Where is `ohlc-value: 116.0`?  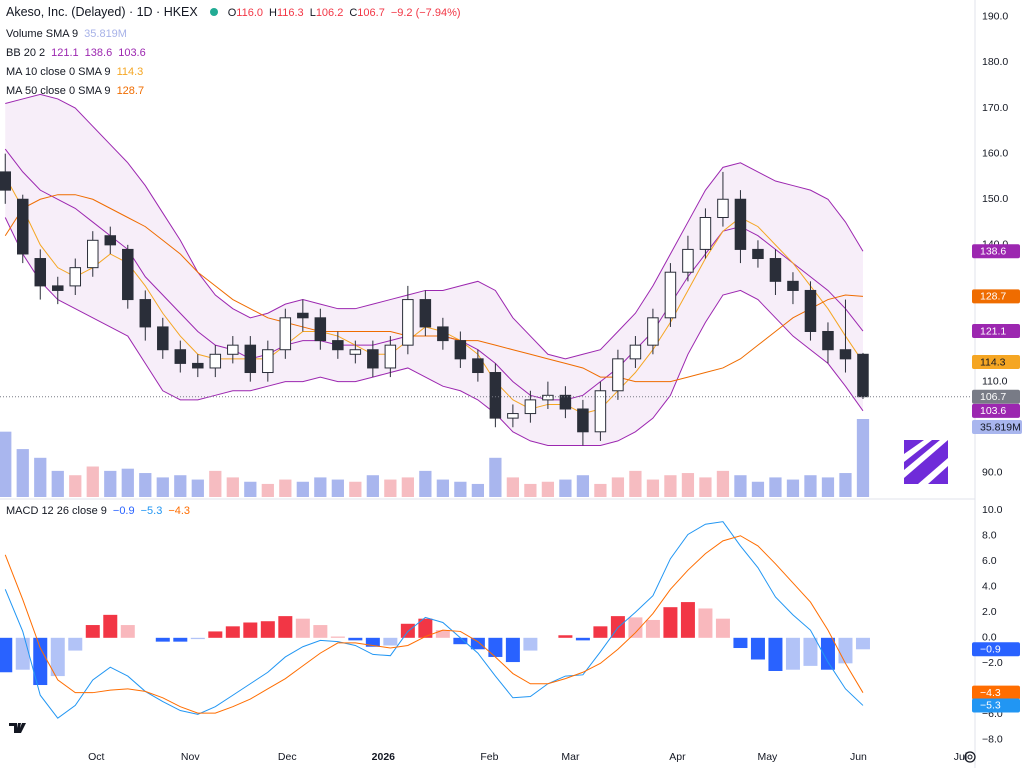 ohlc-value: 116.0 is located at coordinates (250, 13).